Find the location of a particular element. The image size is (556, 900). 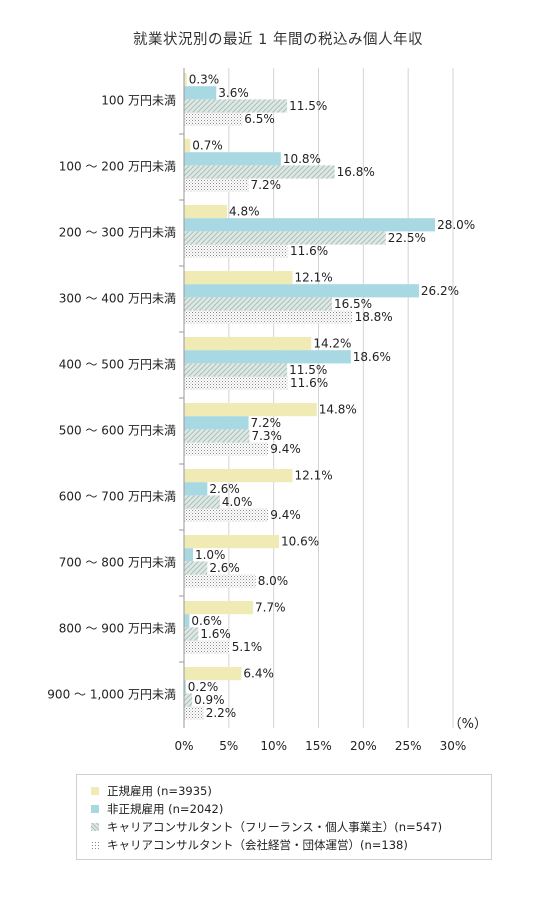

category-label: 200 ～ 300 万円未満 is located at coordinates (117, 233).